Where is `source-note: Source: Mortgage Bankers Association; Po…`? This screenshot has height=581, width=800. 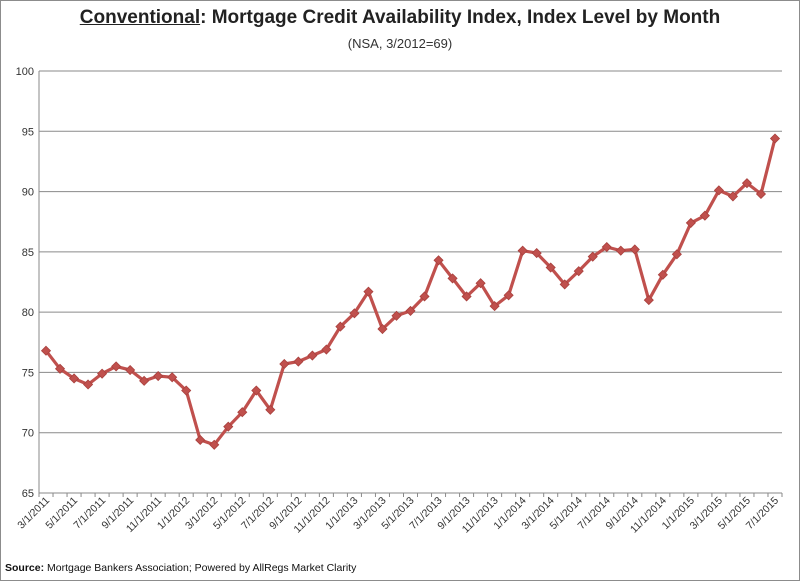 source-note: Source: Mortgage Bankers Association; Po… is located at coordinates (180, 568).